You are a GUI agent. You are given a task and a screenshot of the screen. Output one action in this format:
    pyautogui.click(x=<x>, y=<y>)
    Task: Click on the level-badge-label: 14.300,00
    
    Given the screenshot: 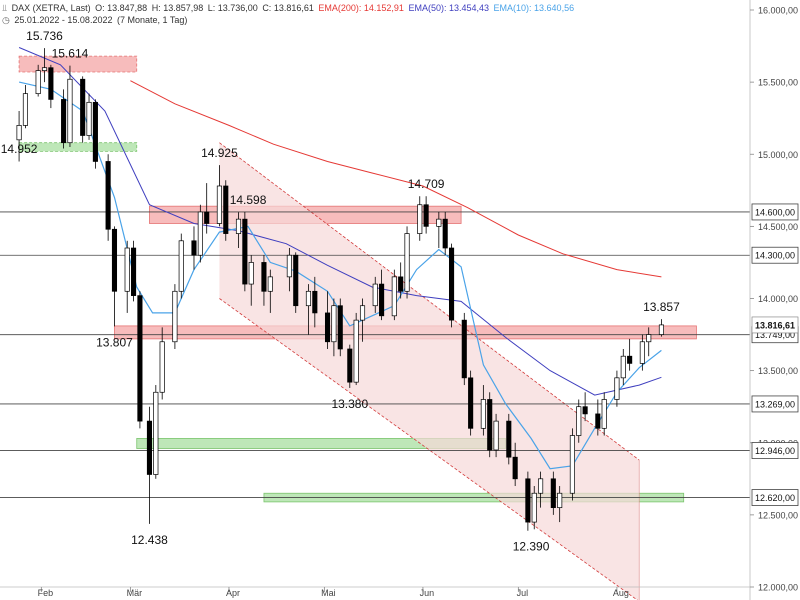 What is the action you would take?
    pyautogui.click(x=775, y=256)
    